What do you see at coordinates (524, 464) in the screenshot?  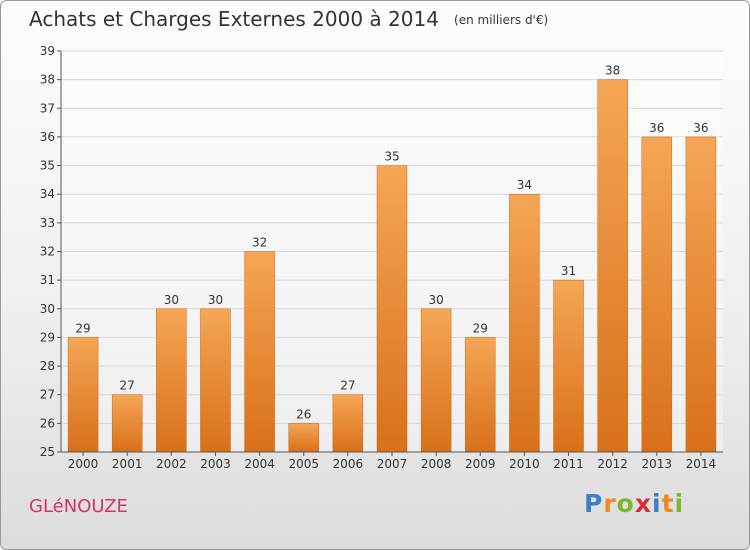 I see `x-tick-label: 2010` at bounding box center [524, 464].